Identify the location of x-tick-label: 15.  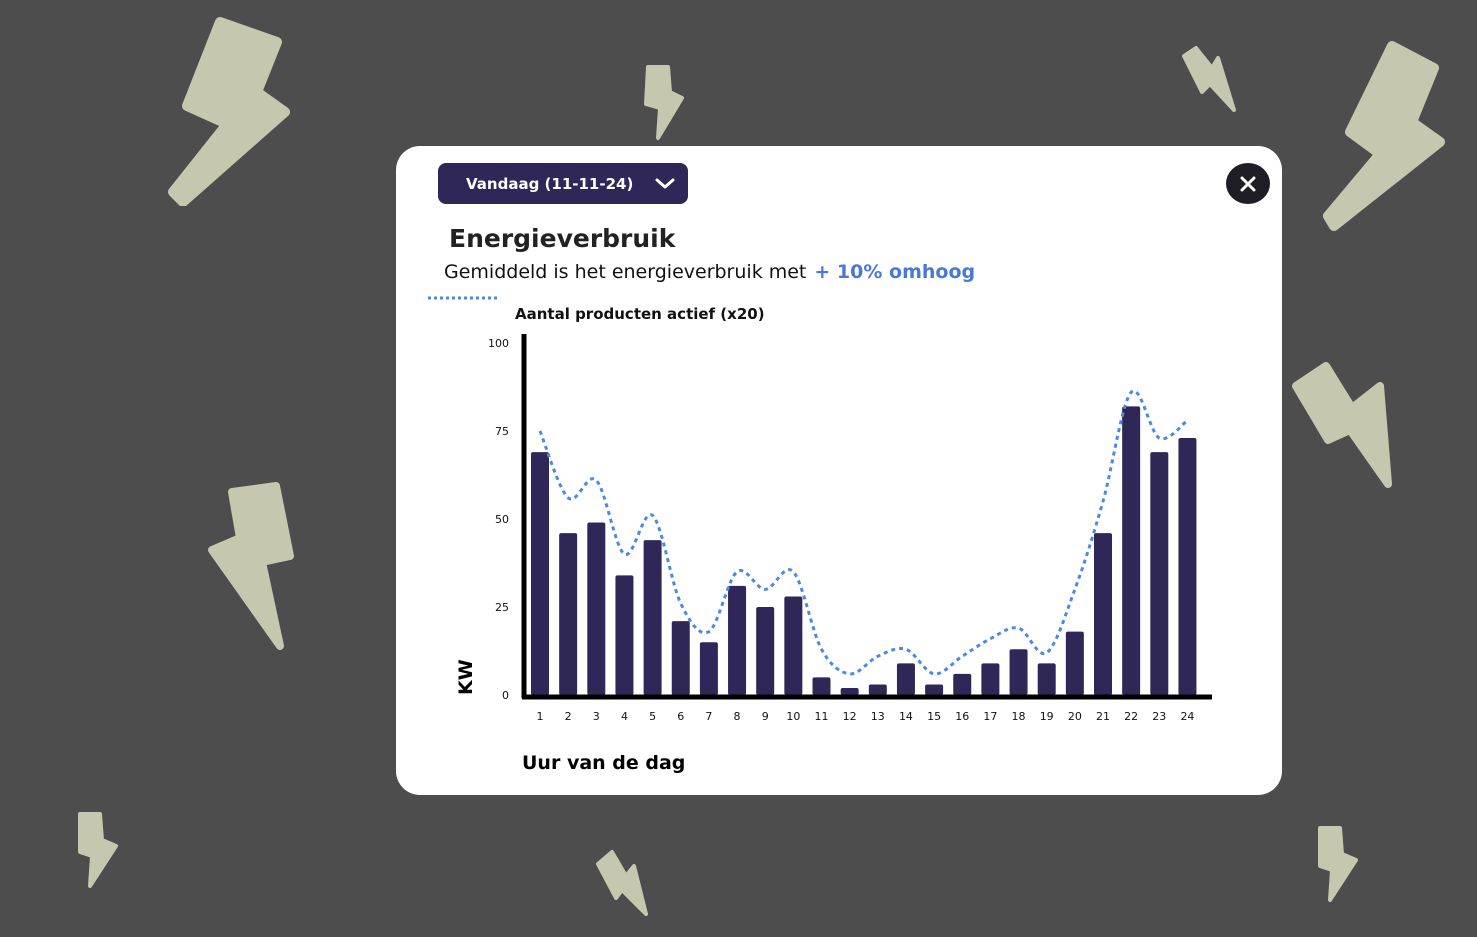
(934, 716).